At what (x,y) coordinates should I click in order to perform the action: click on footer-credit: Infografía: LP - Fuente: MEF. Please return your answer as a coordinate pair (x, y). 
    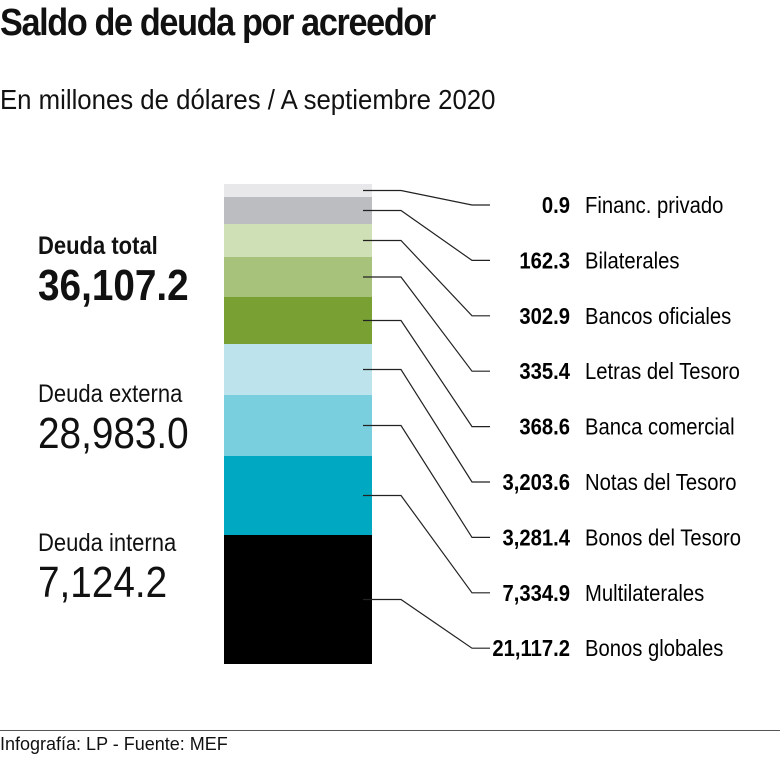
    Looking at the image, I should click on (114, 744).